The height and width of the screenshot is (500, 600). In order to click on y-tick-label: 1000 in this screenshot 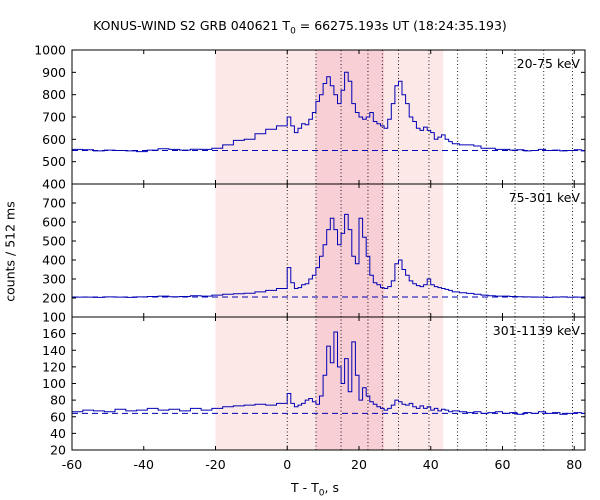, I will do `click(50, 50)`.